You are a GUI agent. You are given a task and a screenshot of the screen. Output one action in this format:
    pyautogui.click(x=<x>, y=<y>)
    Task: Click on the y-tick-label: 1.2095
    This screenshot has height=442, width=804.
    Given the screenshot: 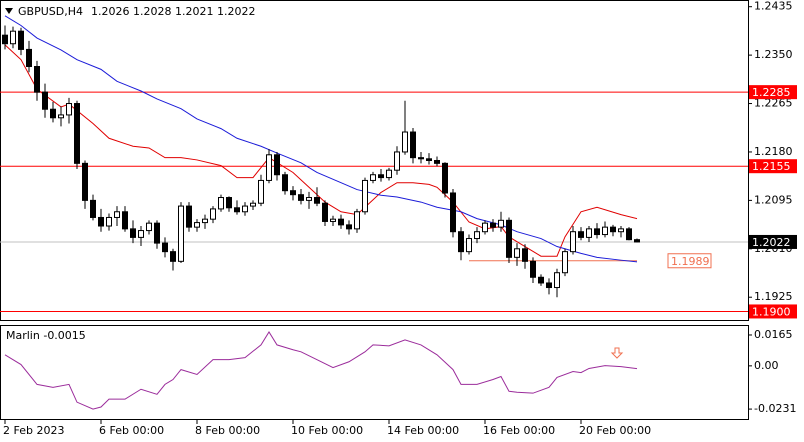 What is the action you would take?
    pyautogui.click(x=773, y=199)
    